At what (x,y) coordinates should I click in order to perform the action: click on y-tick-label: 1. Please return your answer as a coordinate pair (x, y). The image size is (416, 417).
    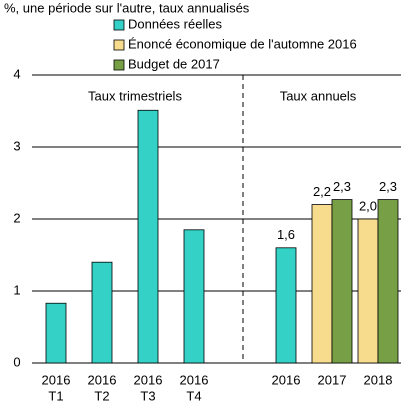
    Looking at the image, I should click on (16, 289).